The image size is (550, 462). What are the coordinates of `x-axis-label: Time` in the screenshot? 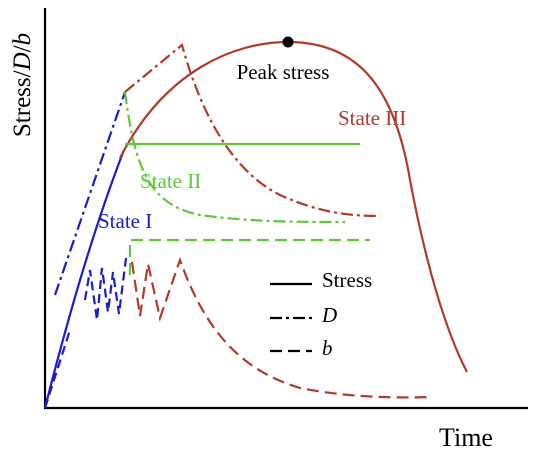 It's located at (466, 437).